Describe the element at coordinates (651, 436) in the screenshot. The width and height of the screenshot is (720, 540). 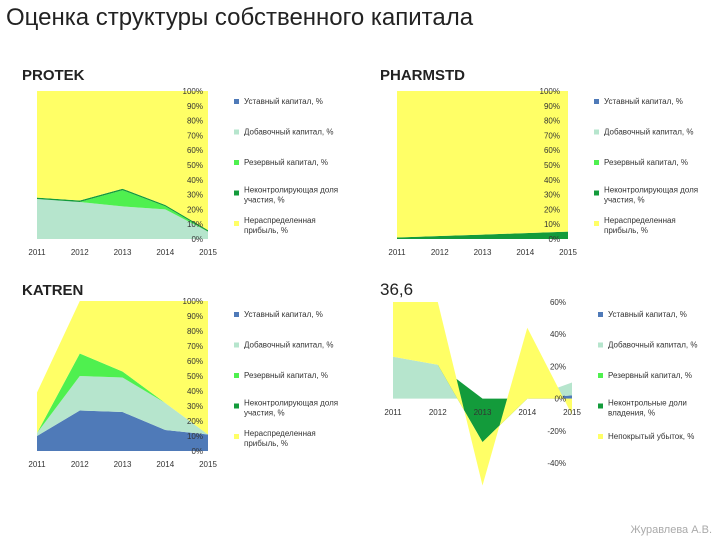
I see `legend-label-retained: Непокрытый убыток, %` at that location.